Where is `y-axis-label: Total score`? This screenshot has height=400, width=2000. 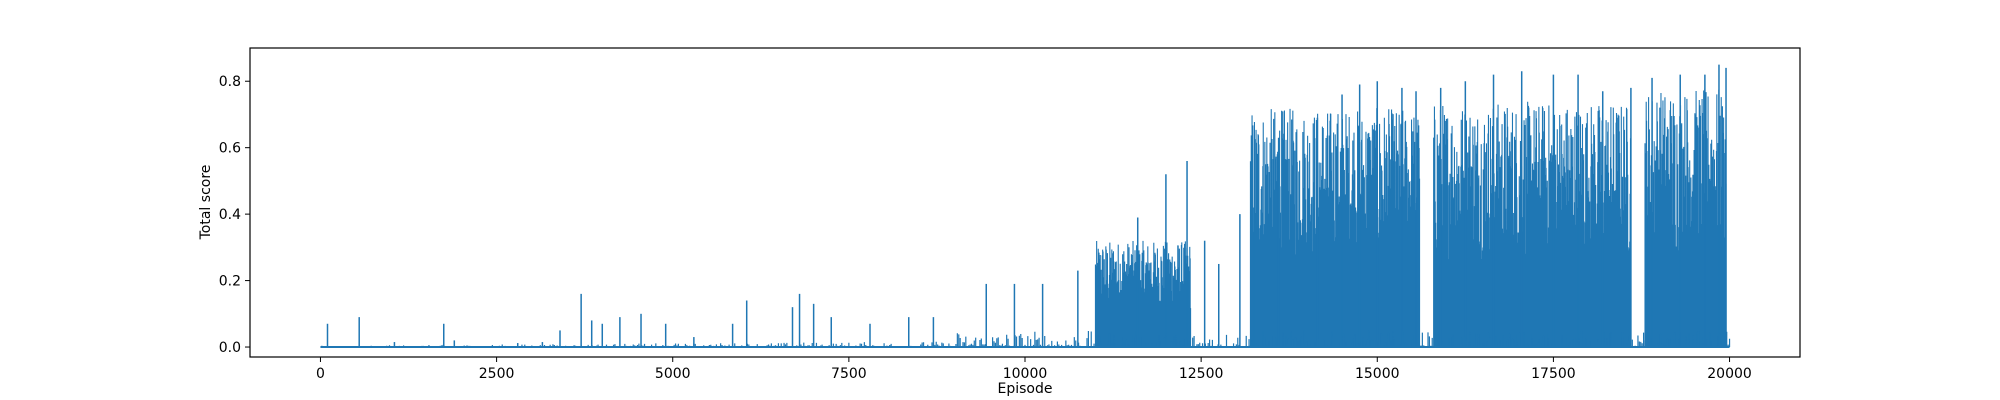
y-axis-label: Total score is located at coordinates (206, 203).